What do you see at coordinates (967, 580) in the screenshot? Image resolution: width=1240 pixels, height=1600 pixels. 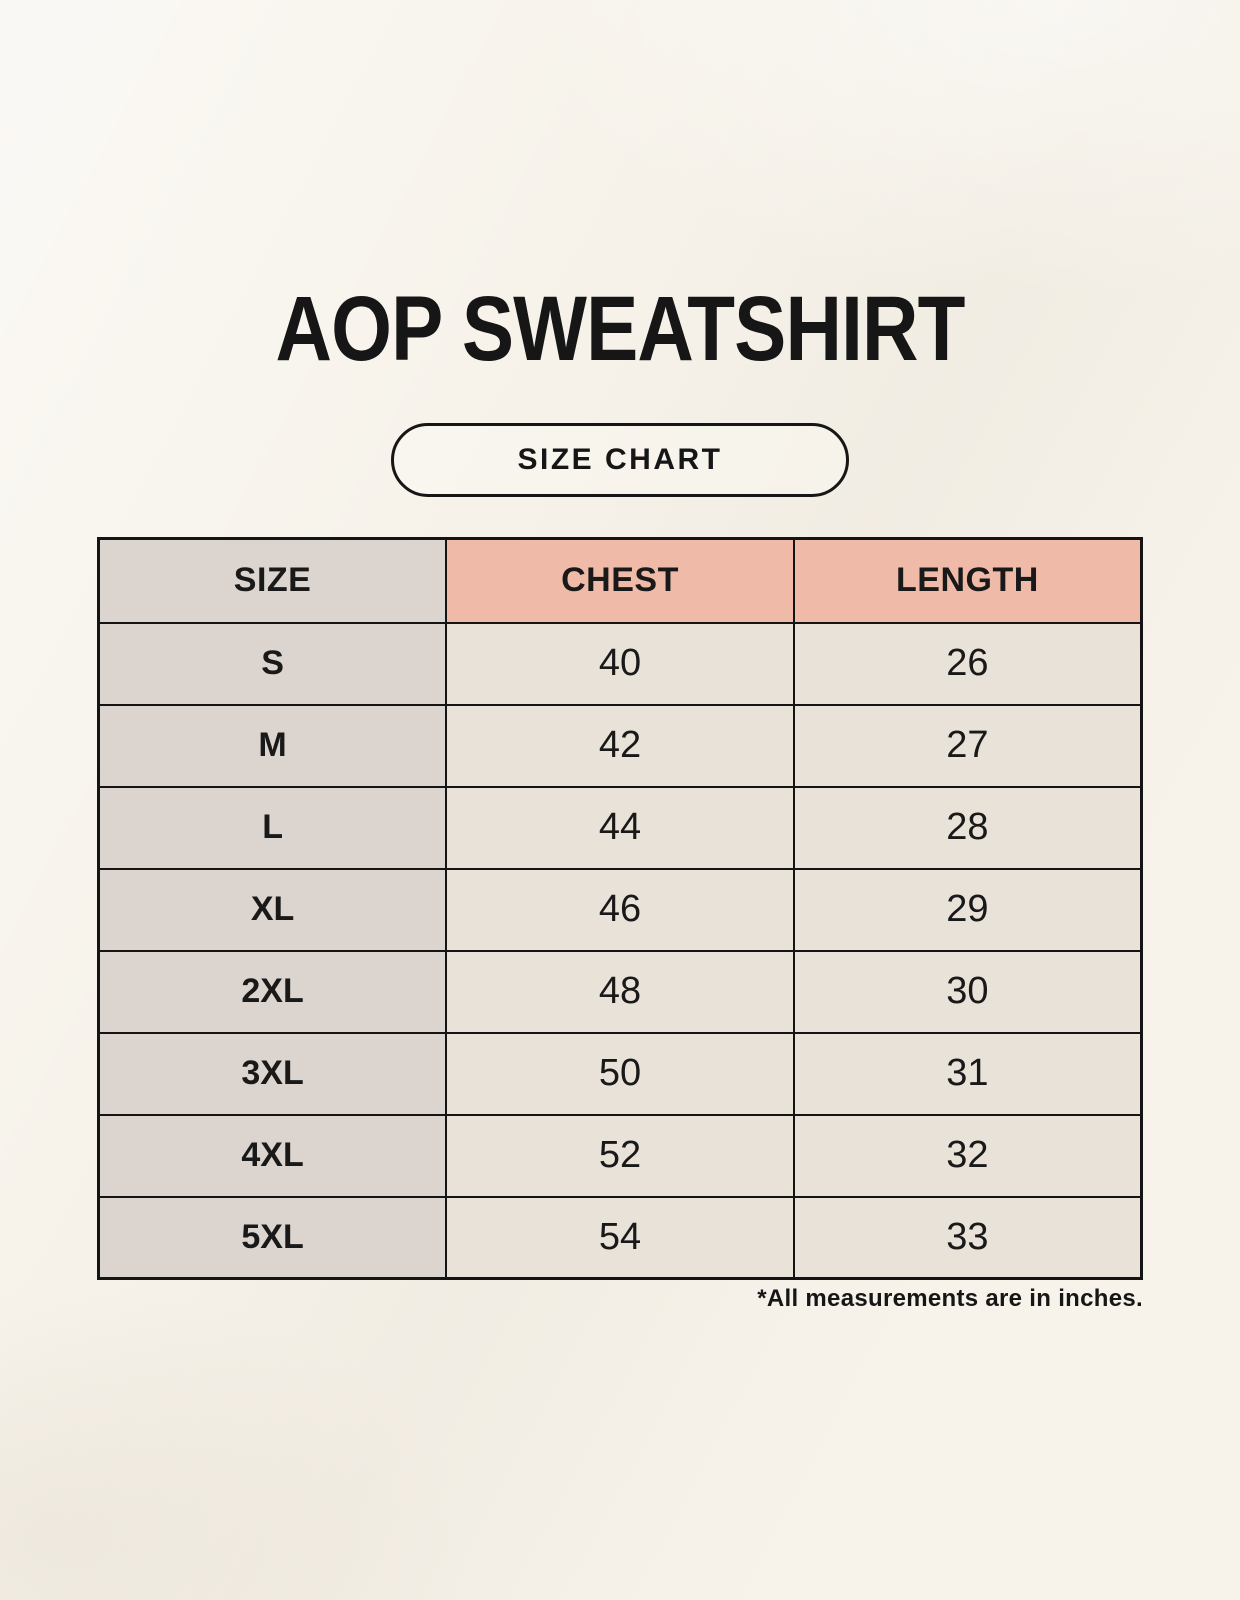 I see `column-header-length: LENGTH` at bounding box center [967, 580].